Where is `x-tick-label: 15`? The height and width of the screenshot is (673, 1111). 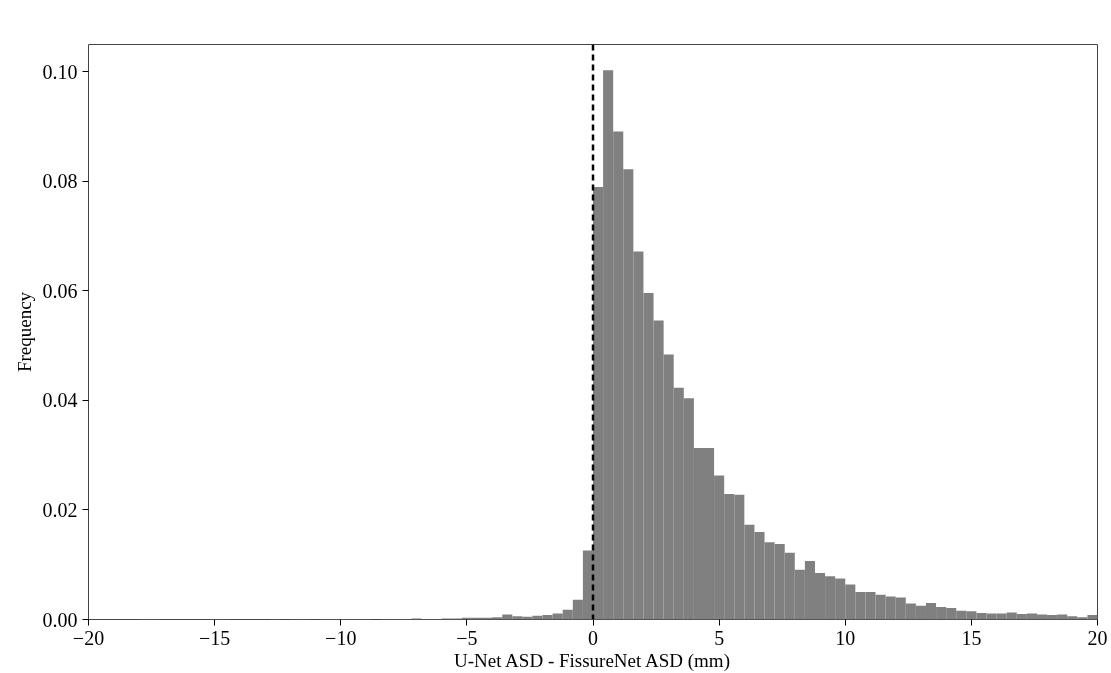 x-tick-label: 15 is located at coordinates (971, 637).